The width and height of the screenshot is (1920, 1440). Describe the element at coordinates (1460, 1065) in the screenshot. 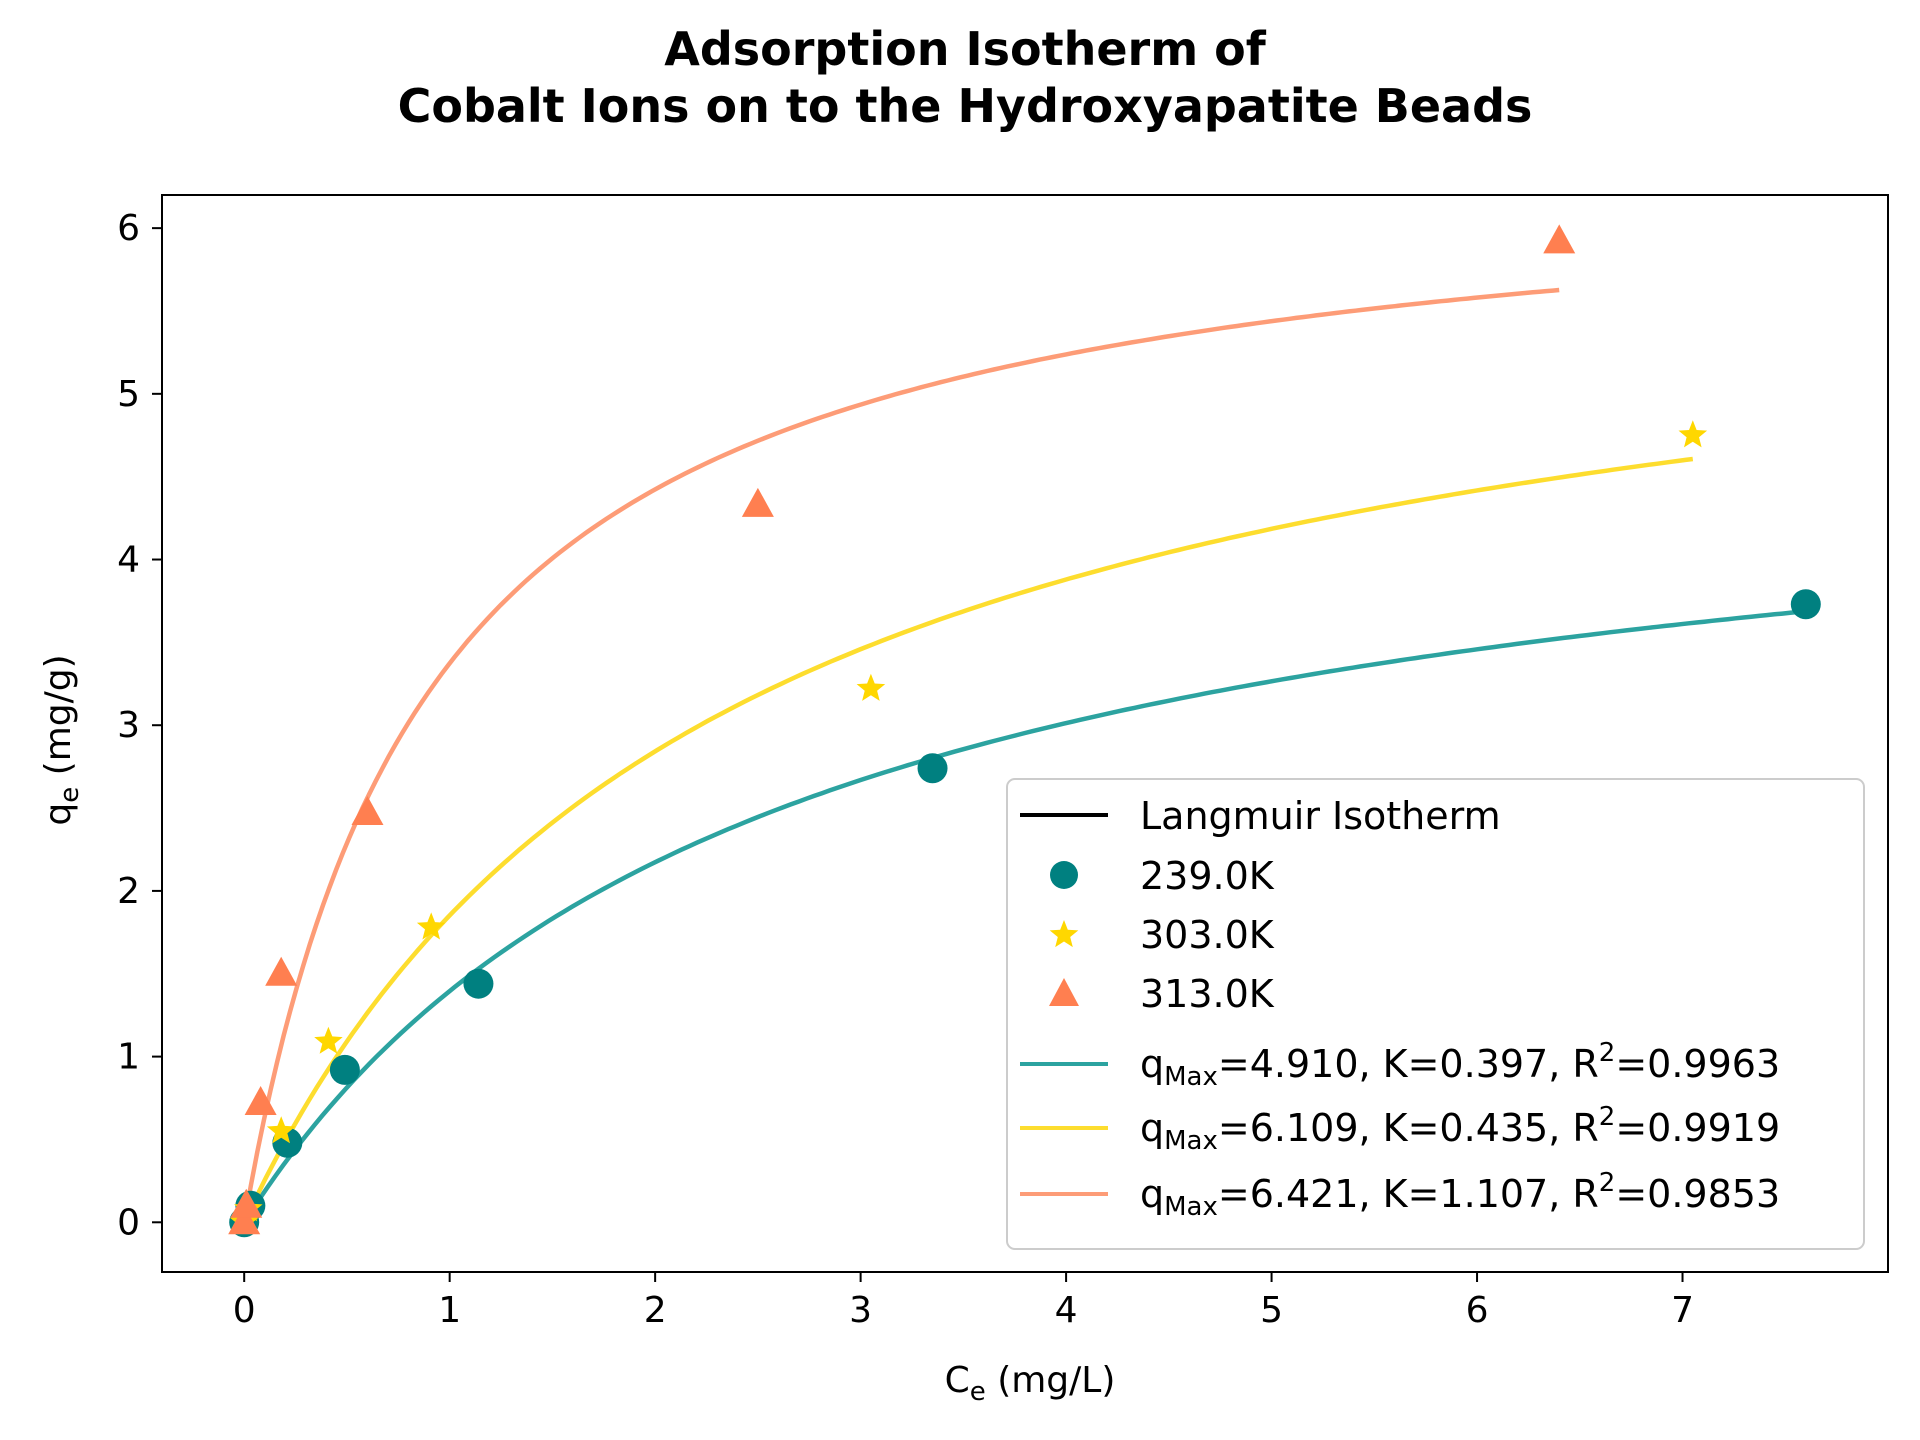

I see `legend-fit-label-239k: qMax=4.910, K=0.397, R2=0.9963` at that location.